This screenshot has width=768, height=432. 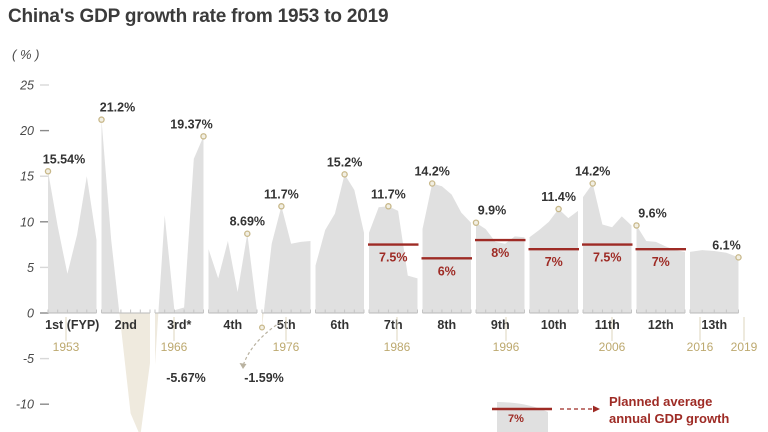 What do you see at coordinates (191, 124) in the screenshot?
I see `peak-value-label: 19.37%` at bounding box center [191, 124].